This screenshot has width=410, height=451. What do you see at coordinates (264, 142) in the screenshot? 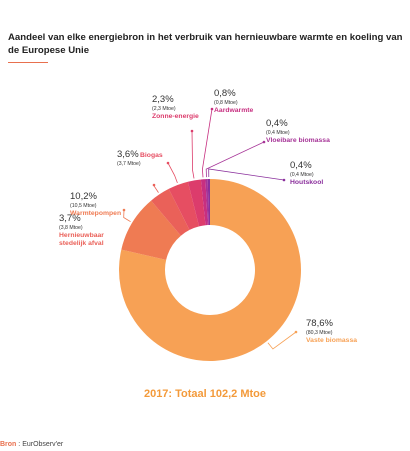
I see `leader-dot-vloeibare-biomassa` at bounding box center [264, 142].